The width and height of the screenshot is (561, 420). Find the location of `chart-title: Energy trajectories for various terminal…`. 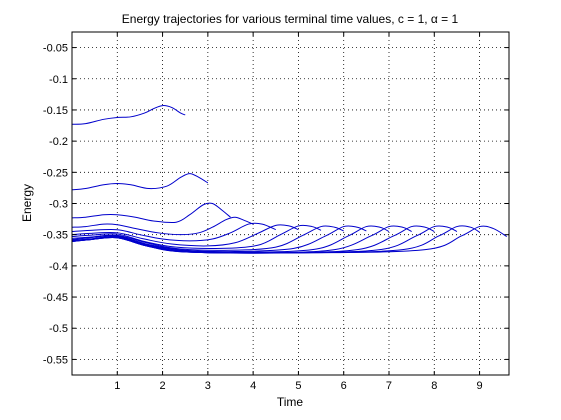

chart-title: Energy trajectories for various terminal… is located at coordinates (290, 19).